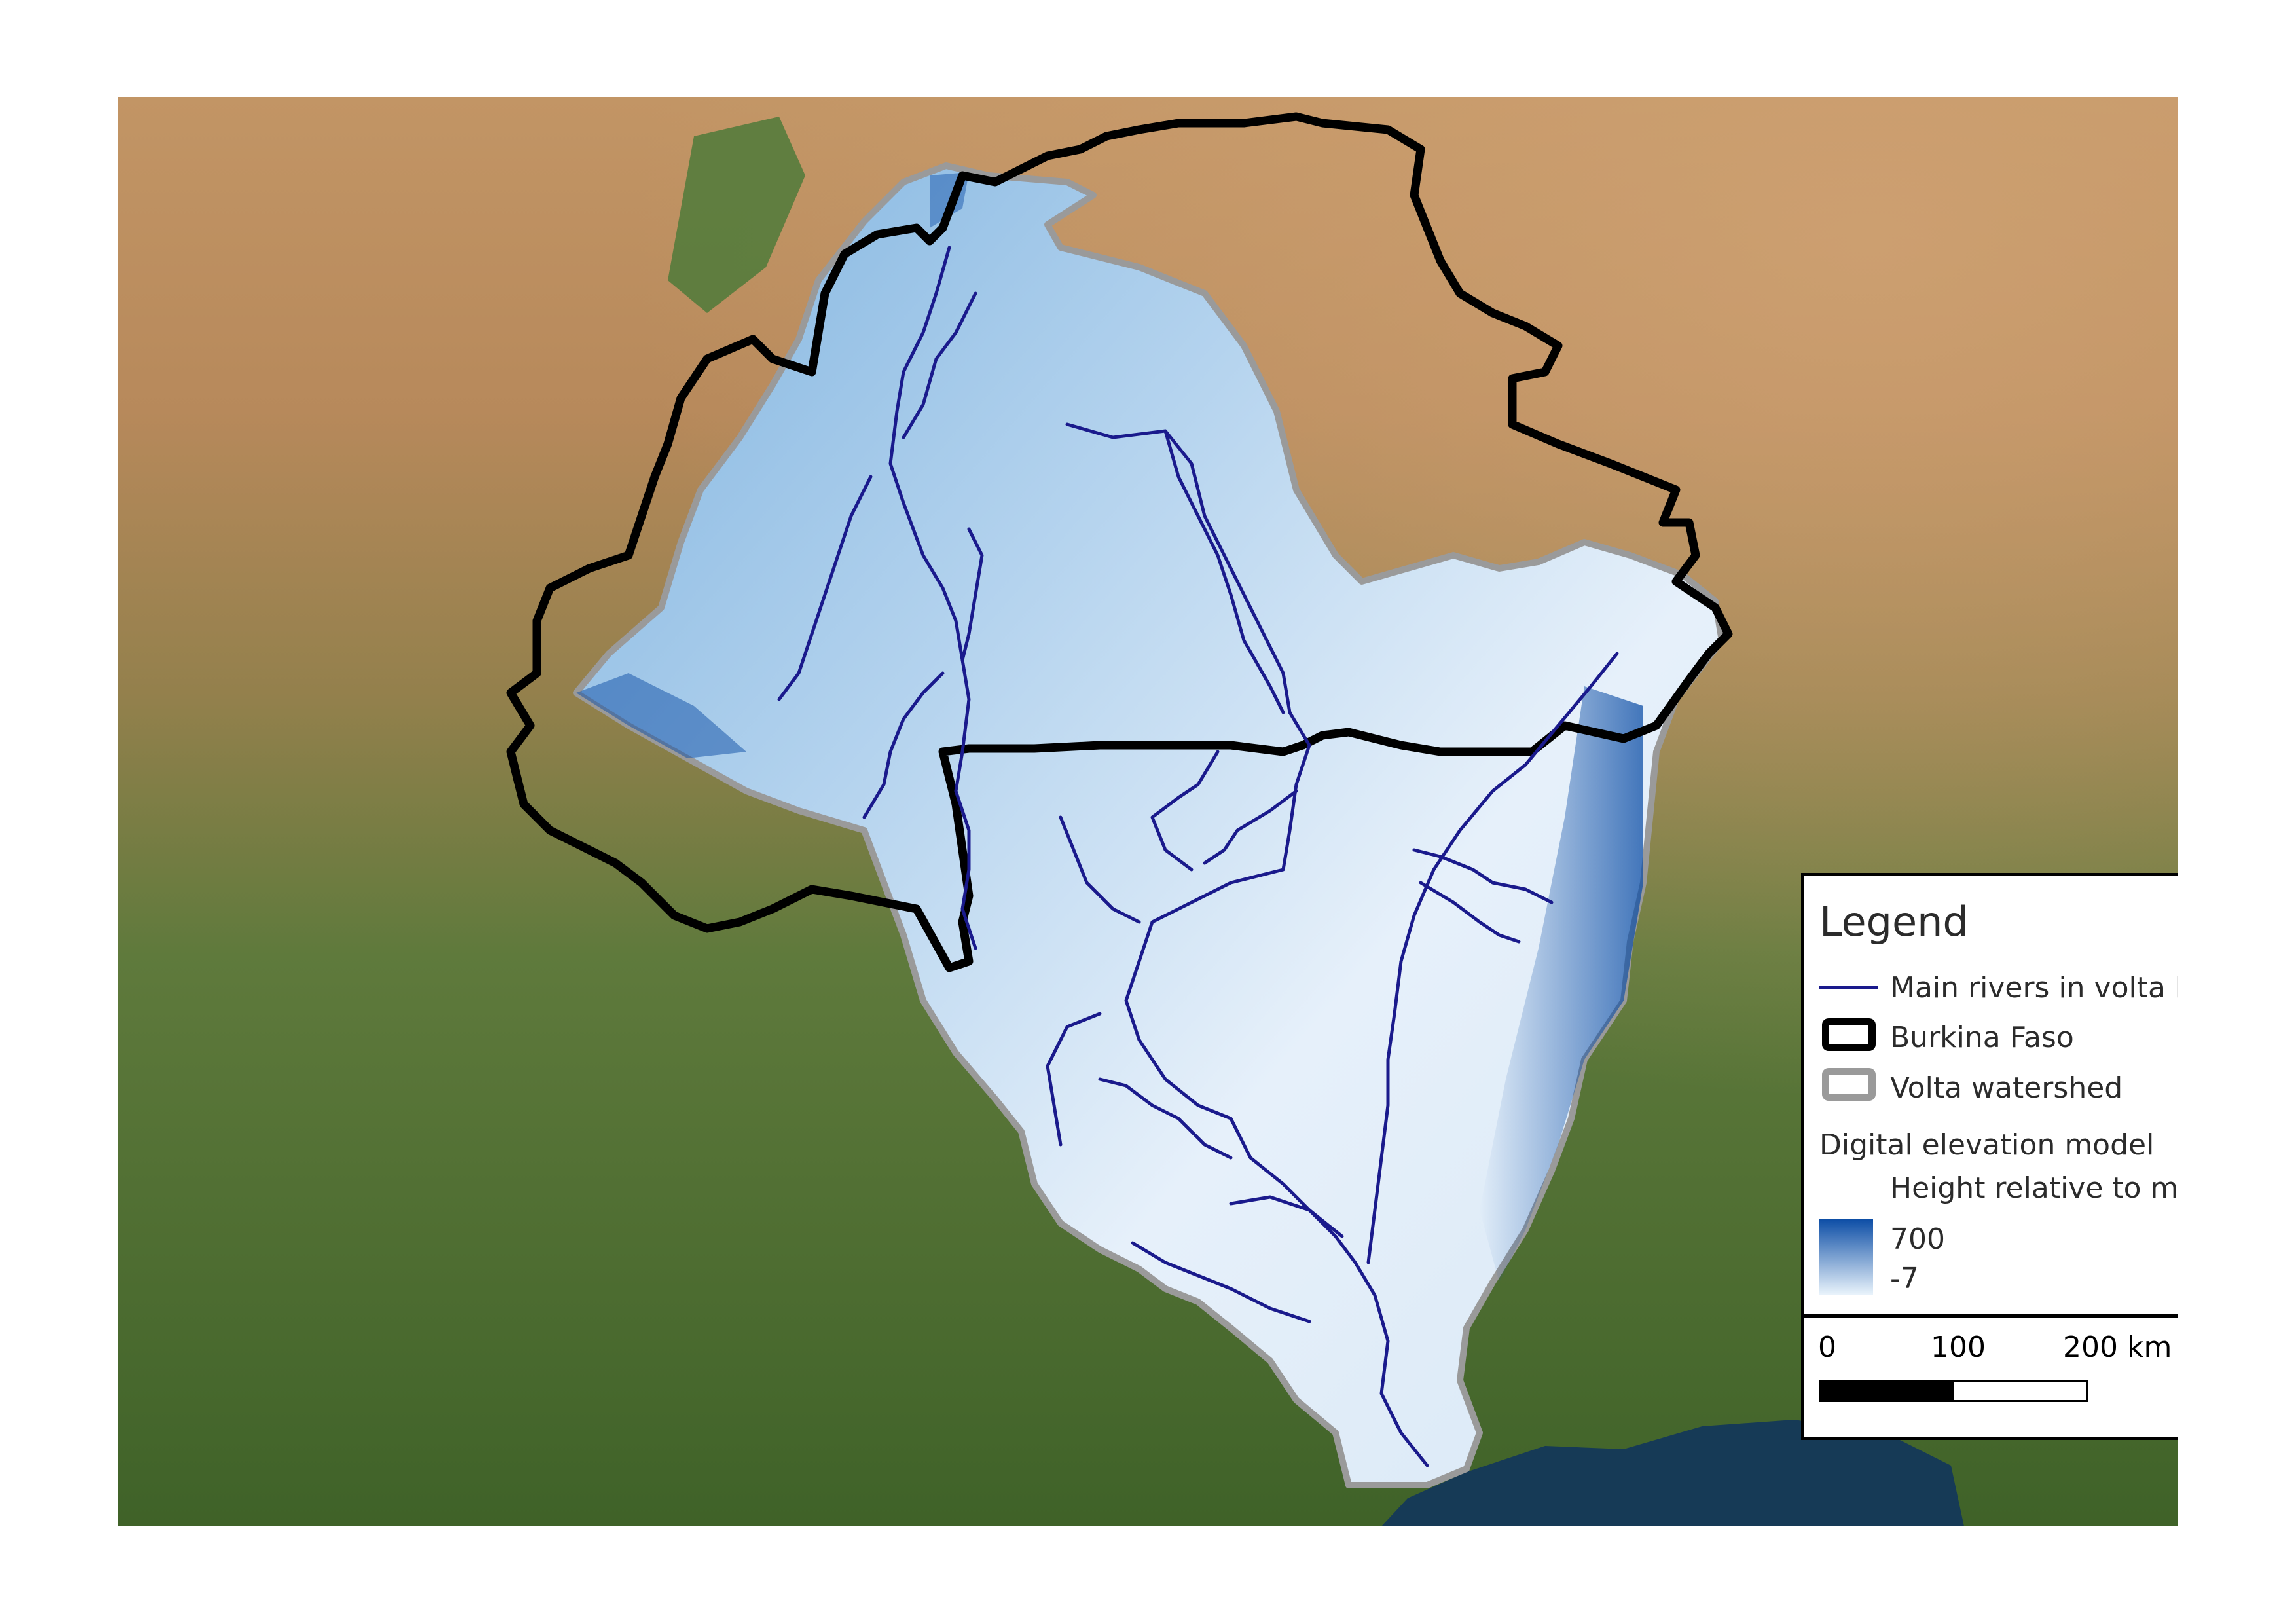 This screenshot has height=1624, width=2296. What do you see at coordinates (1991, 1316) in the screenshot?
I see `legend-divider` at bounding box center [1991, 1316].